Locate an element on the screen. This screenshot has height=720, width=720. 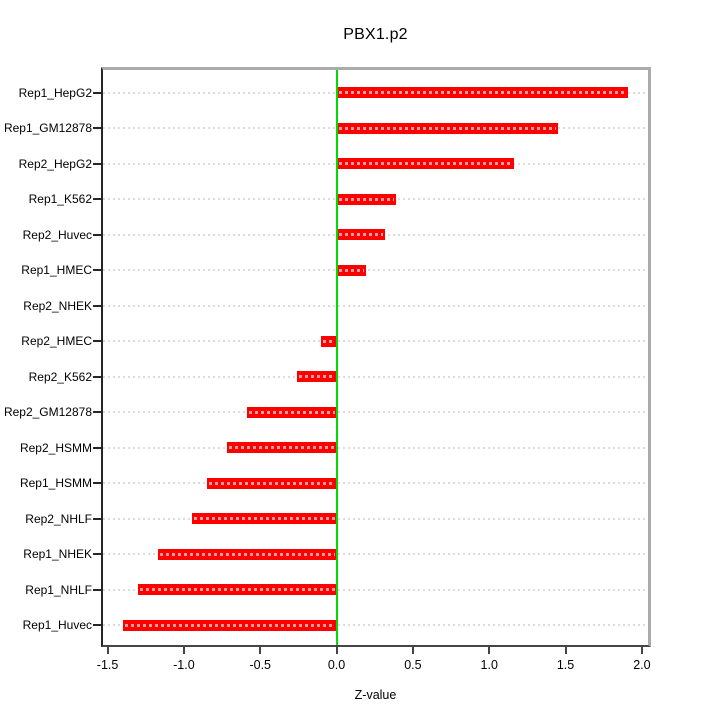
category-label: Rep1_K562 is located at coordinates (60, 199).